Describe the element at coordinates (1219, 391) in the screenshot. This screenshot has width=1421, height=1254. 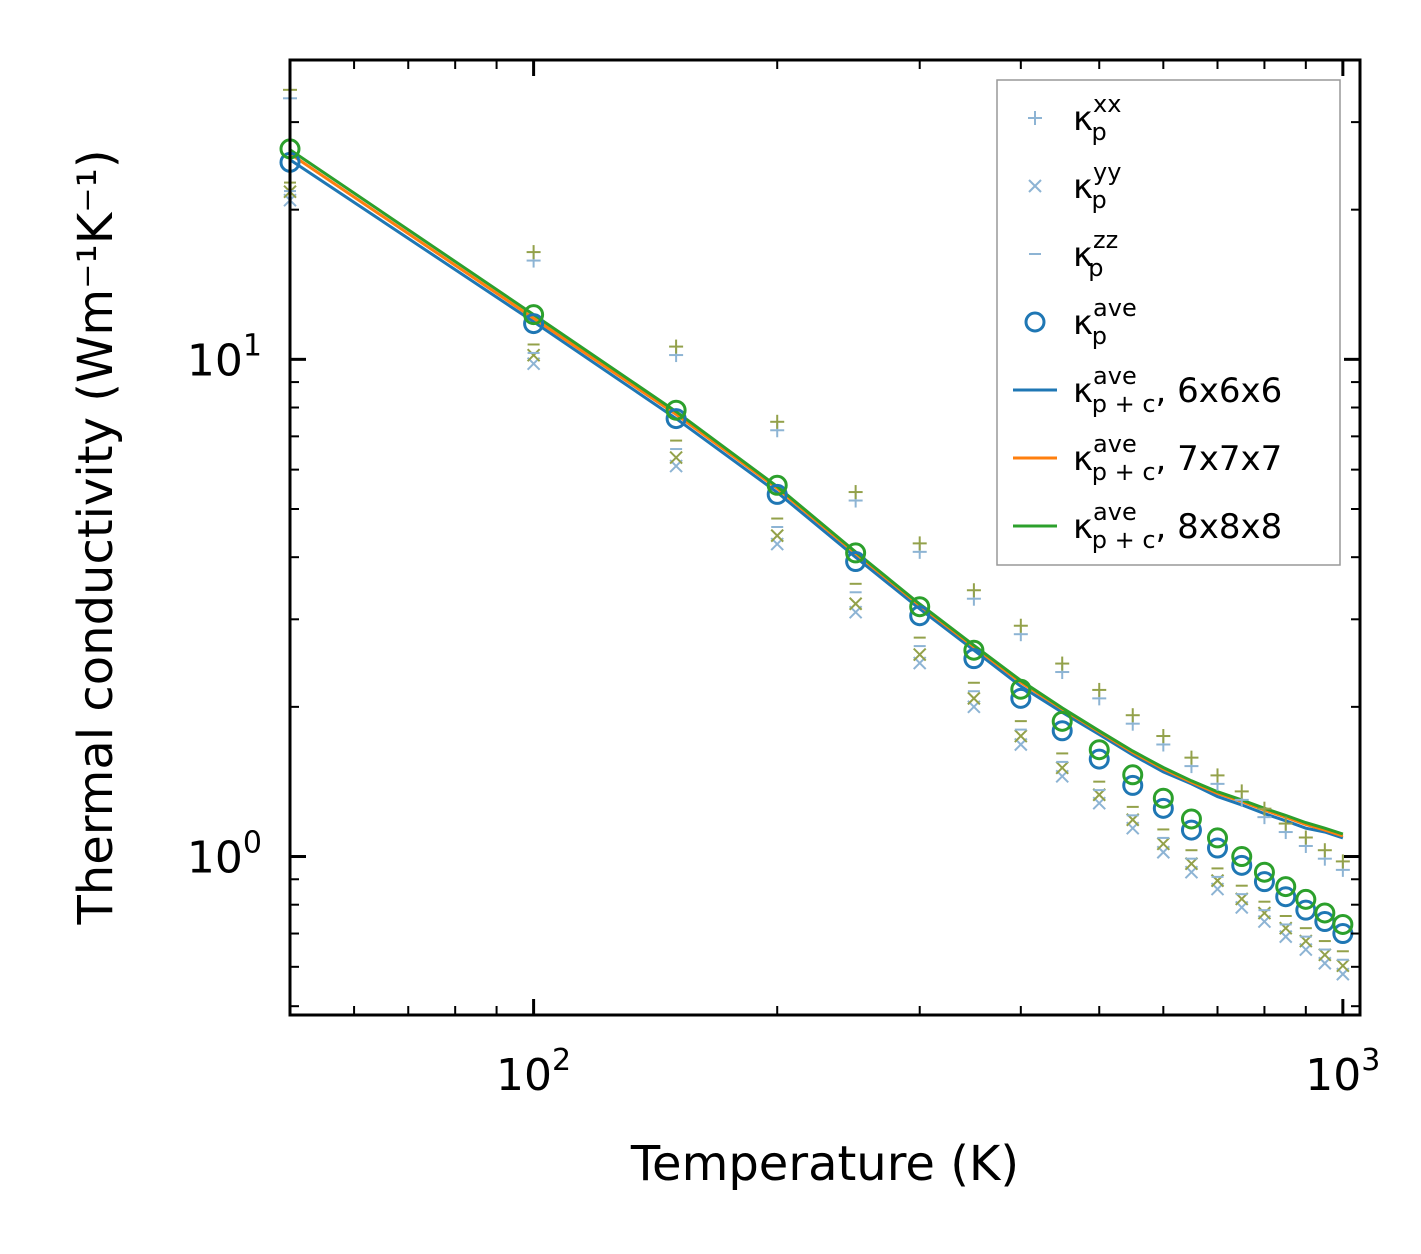
I see `legend-suffix: , 6x6x6` at that location.